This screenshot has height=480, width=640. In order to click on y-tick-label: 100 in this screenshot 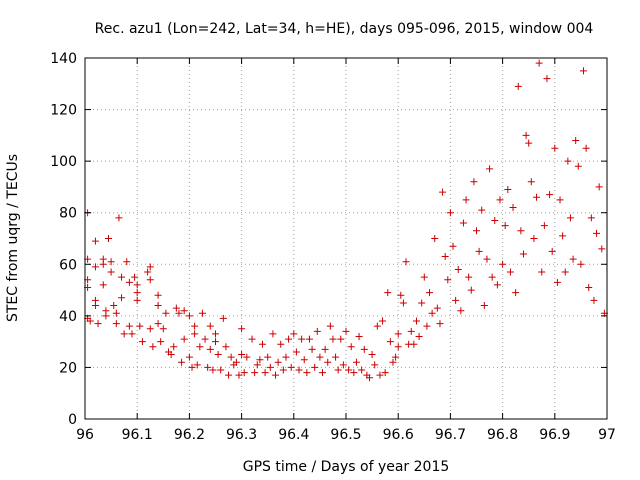, I will do `click(63, 162)`.